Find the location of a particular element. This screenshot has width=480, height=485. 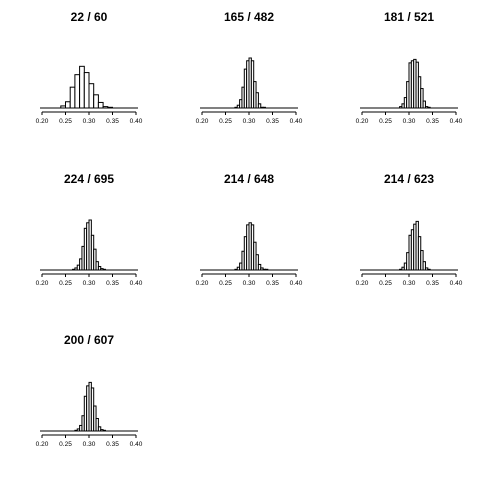

histogram-panel-2: 165 / 482 0.20 0.25 0.30 0.35 0.40 is located at coordinates (249, 67).